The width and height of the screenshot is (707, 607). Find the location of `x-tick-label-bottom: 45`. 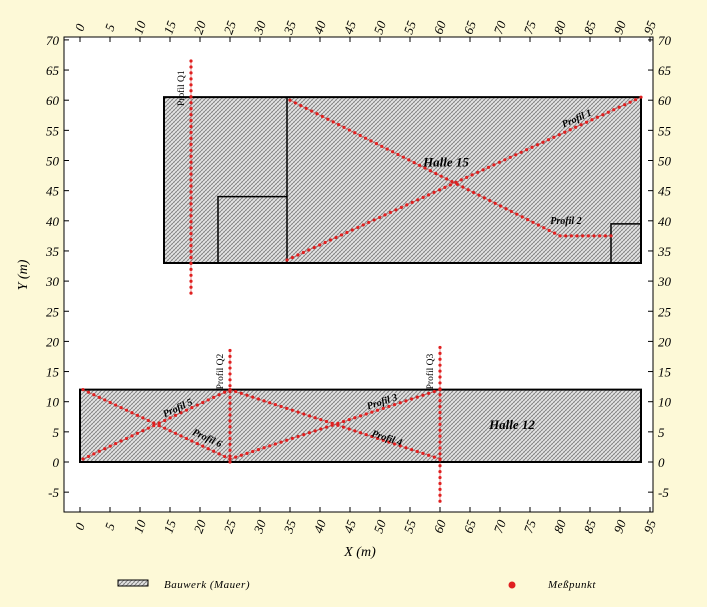

x-tick-label-bottom: 45 is located at coordinates (350, 526).